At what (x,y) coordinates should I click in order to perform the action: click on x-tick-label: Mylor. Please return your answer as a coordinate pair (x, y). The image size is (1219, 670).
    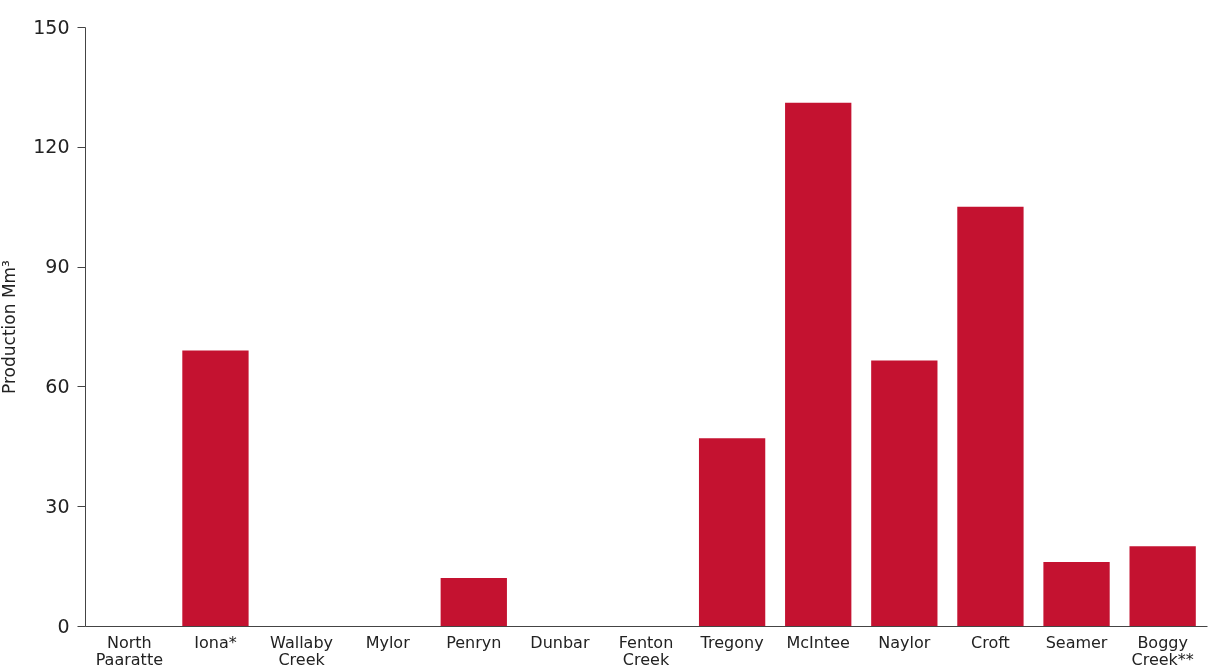
    Looking at the image, I should click on (388, 642).